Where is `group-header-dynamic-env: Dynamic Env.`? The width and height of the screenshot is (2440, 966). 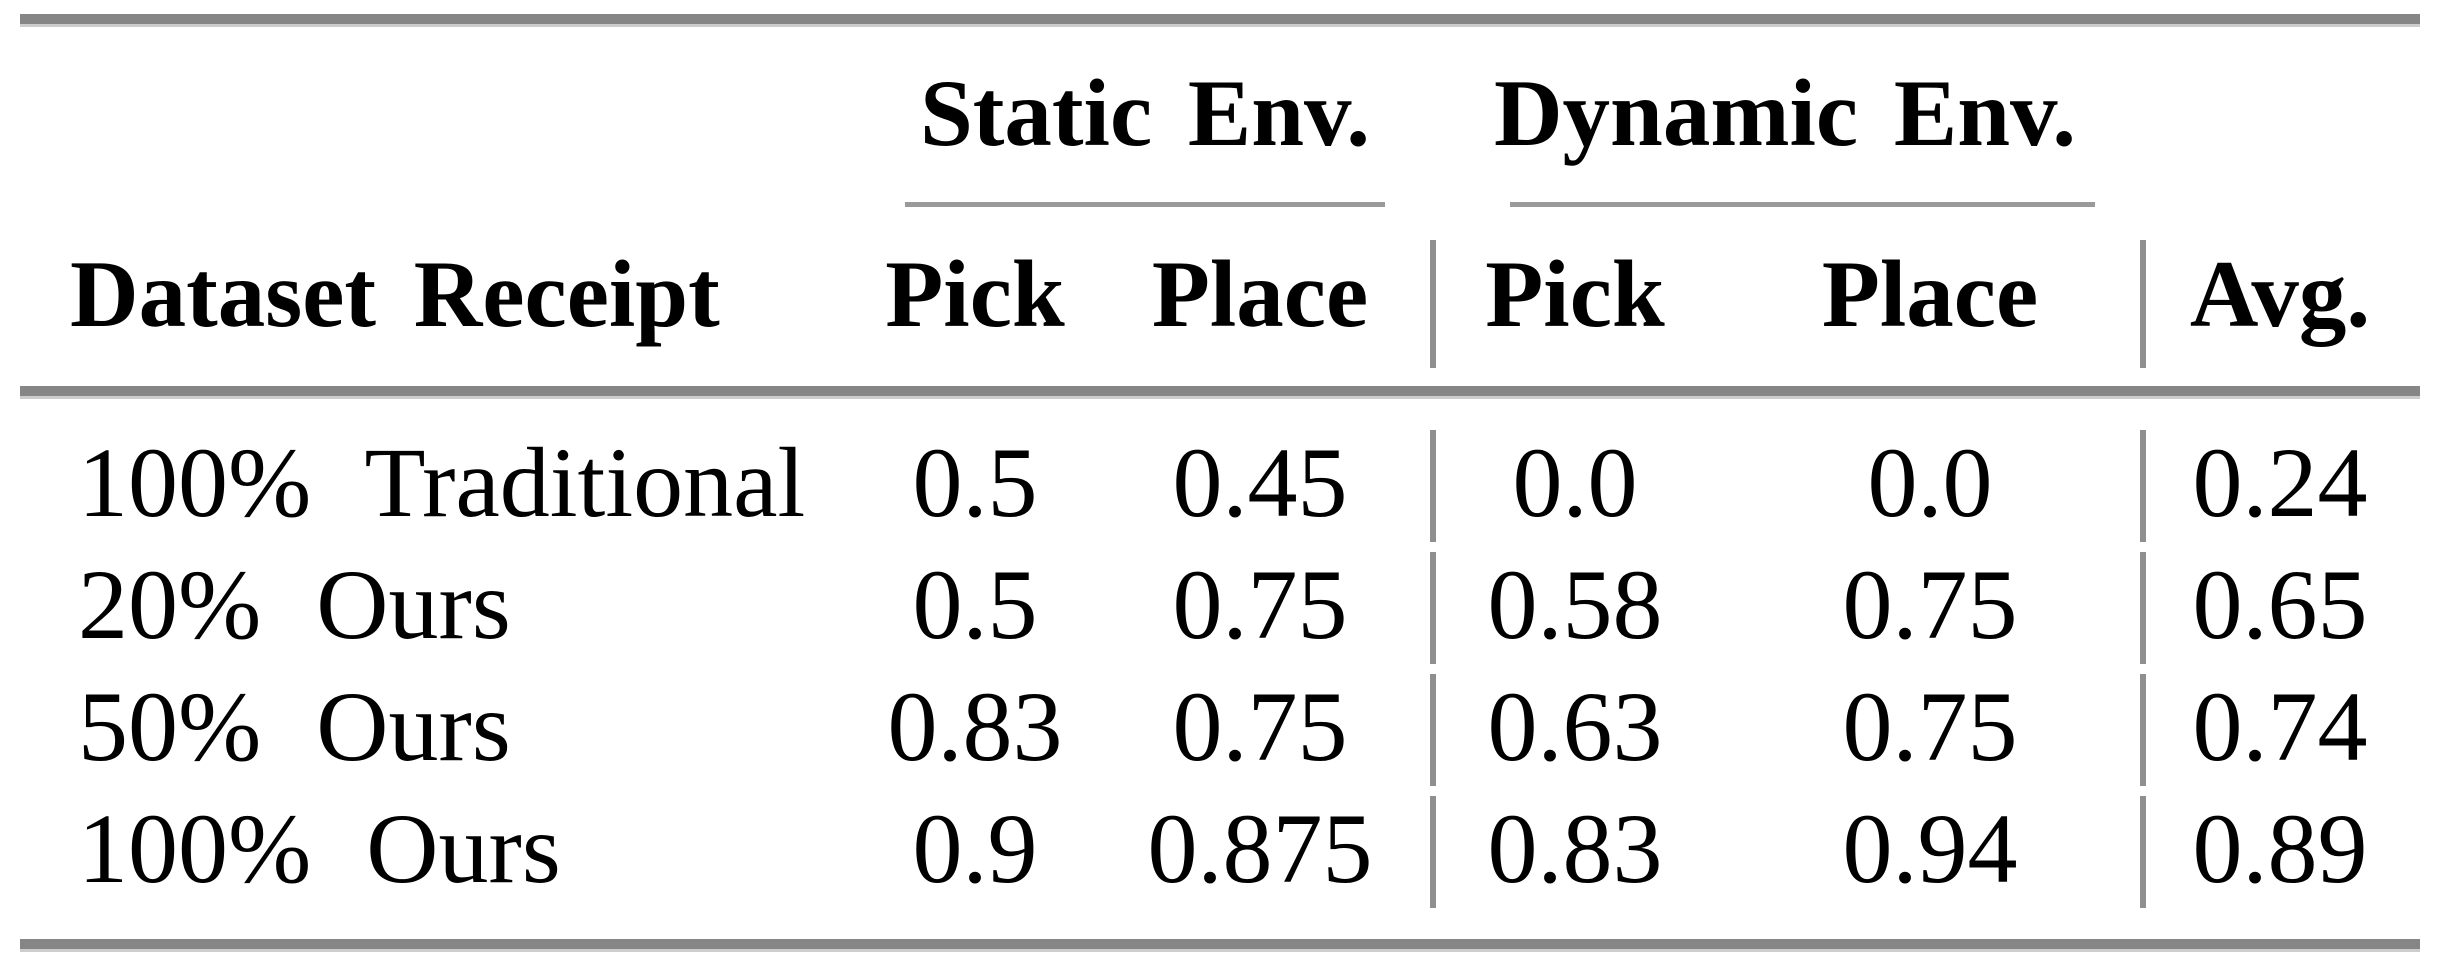 group-header-dynamic-env: Dynamic Env. is located at coordinates (1785, 112).